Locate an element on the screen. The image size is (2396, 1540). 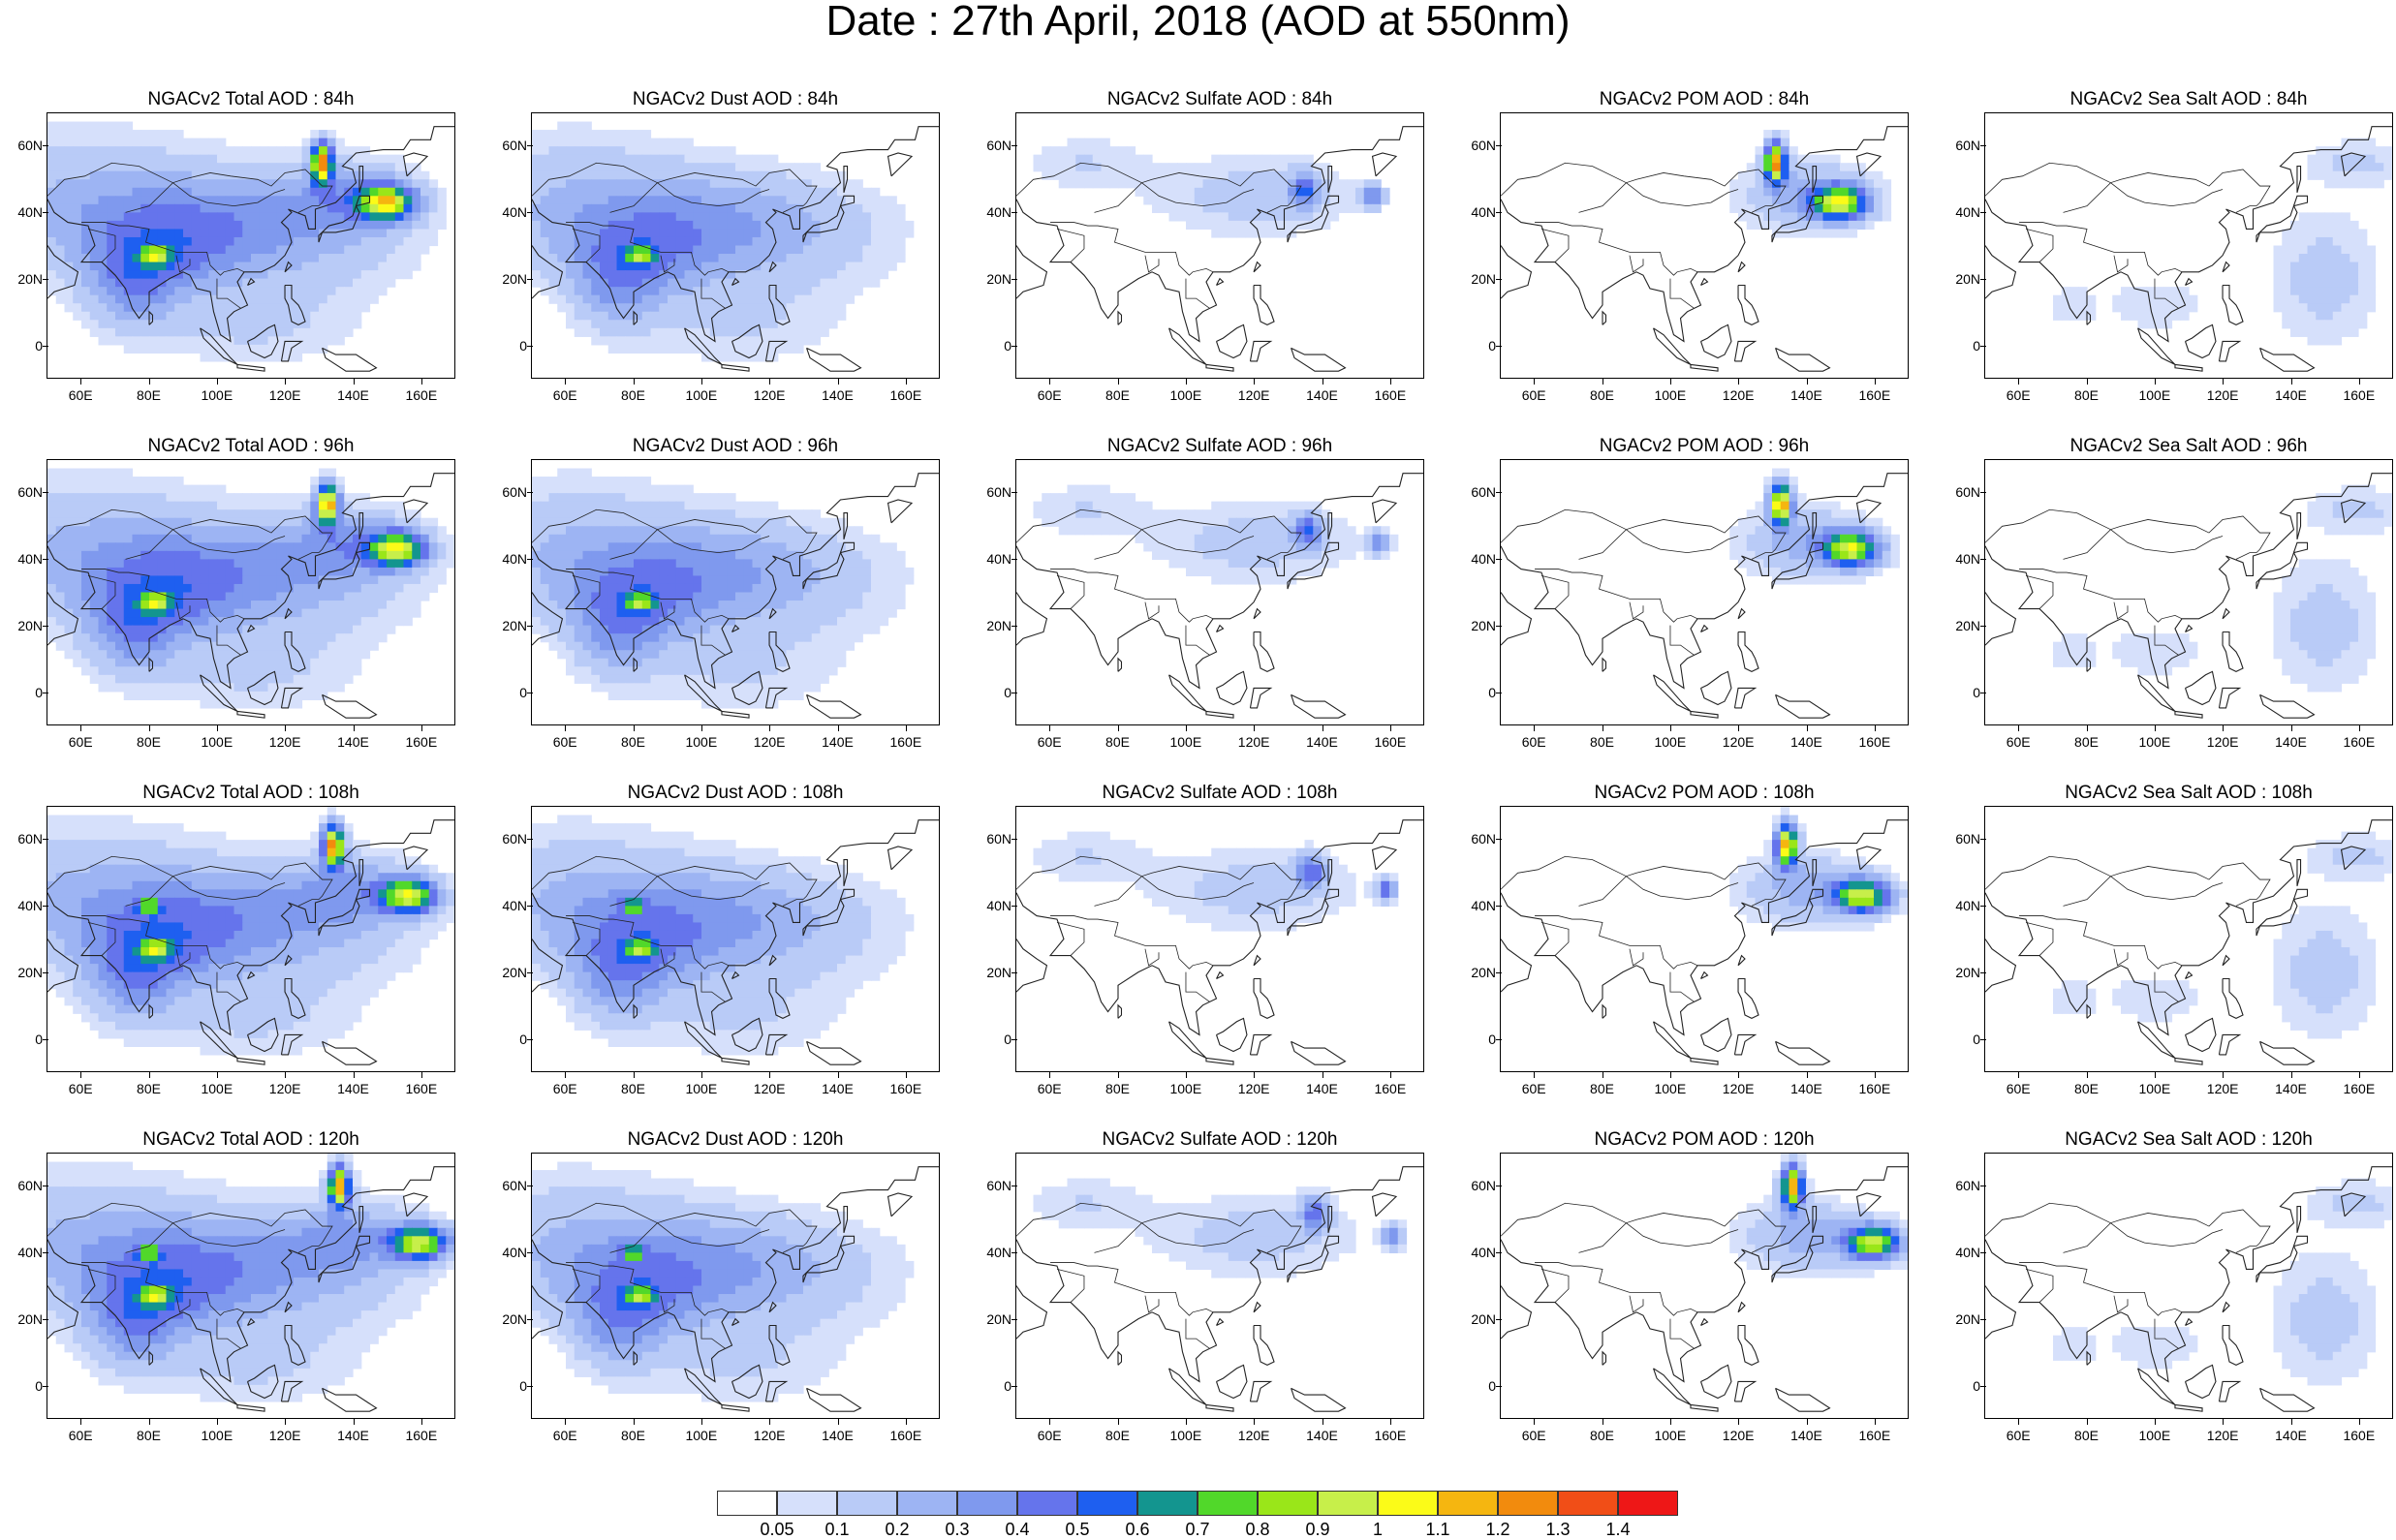
lon-tick is located at coordinates (80, 728).